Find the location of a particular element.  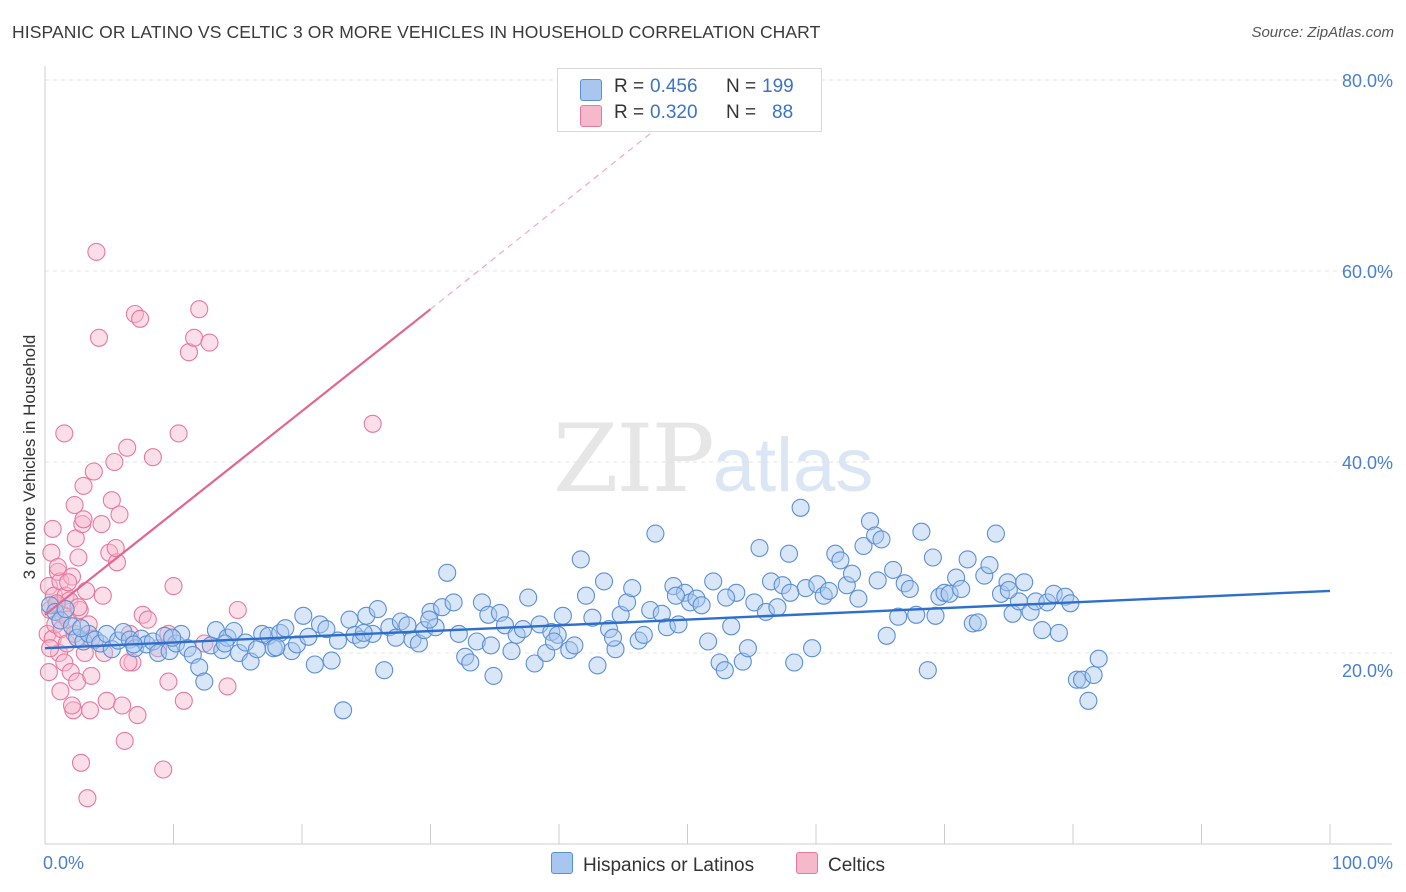

celtics-trend-line is located at coordinates (238, 462).